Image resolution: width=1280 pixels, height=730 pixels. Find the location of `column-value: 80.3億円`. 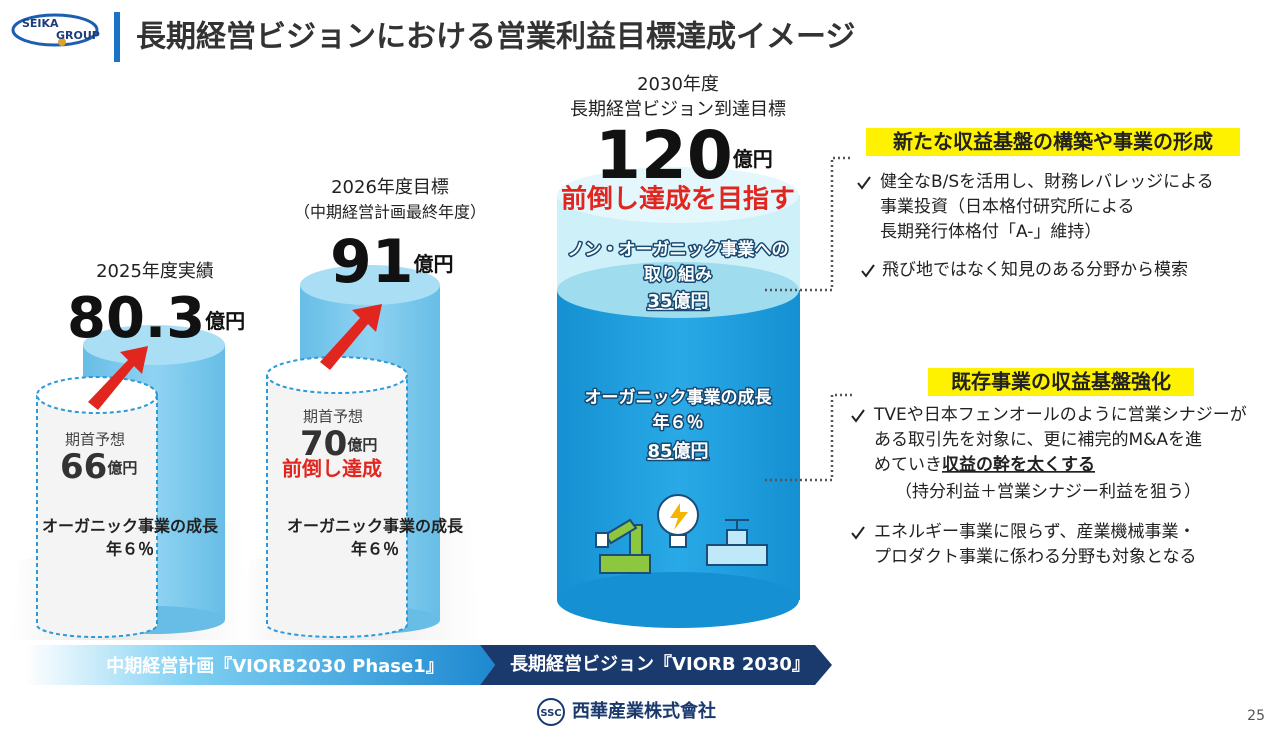

column-value: 80.3億円 is located at coordinates (156, 318).